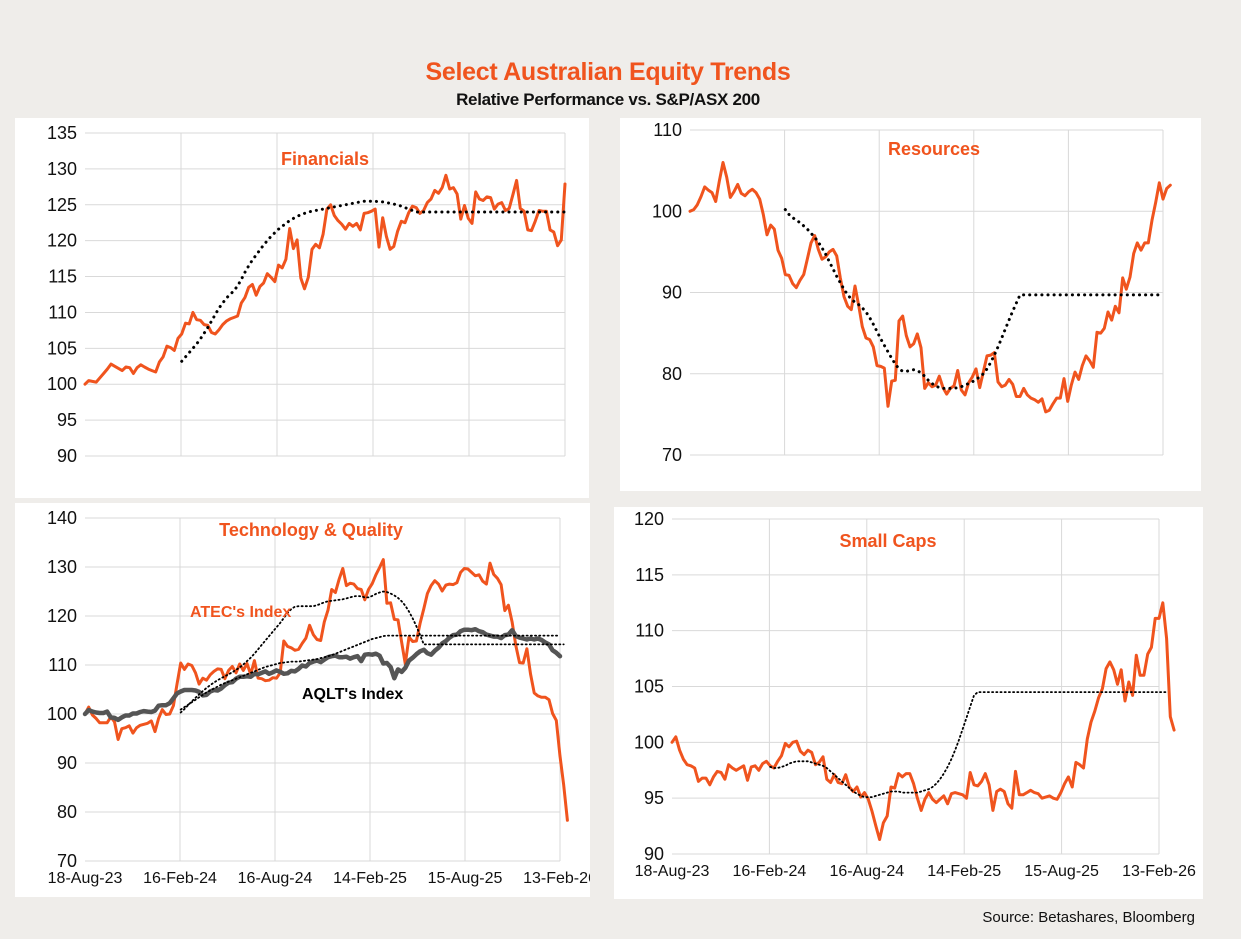 This screenshot has height=939, width=1241. I want to click on page-subtitle: Relative Performance vs. S&P/ASX 200, so click(608, 99).